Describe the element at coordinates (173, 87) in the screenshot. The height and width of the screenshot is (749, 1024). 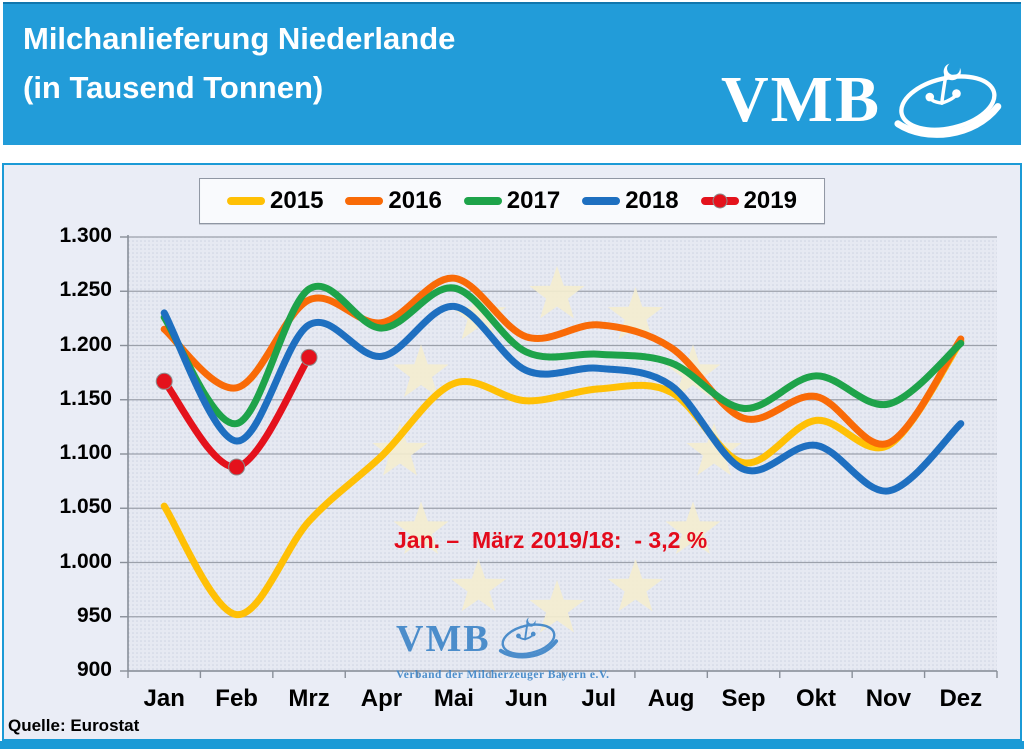
I see `page-subtitle: (in Tausend Tonnen)` at that location.